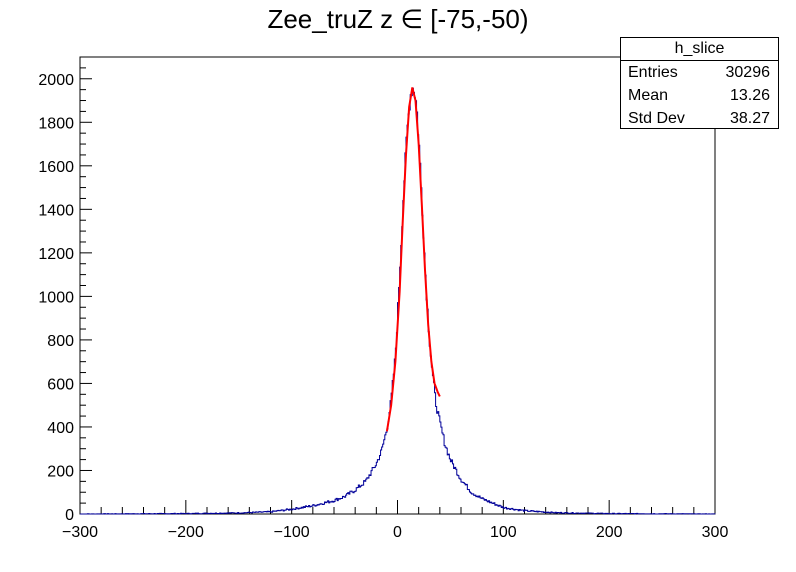 This screenshot has width=796, height=572. I want to click on y-tick-label: 1800, so click(56, 123).